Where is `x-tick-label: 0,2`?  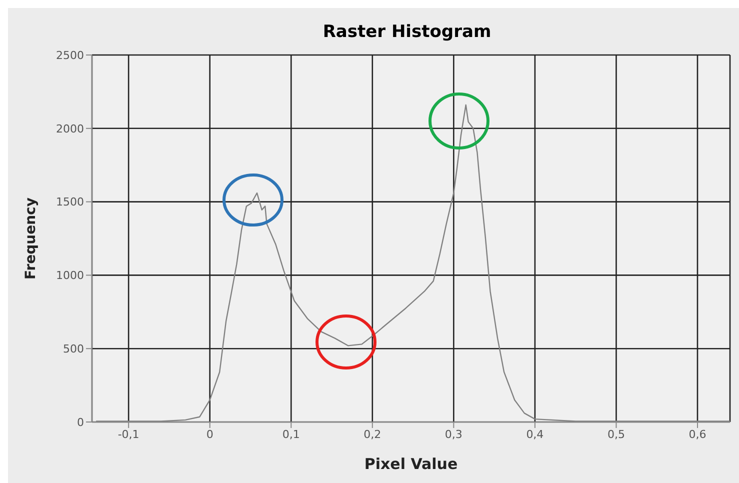 x-tick-label: 0,2 is located at coordinates (373, 434).